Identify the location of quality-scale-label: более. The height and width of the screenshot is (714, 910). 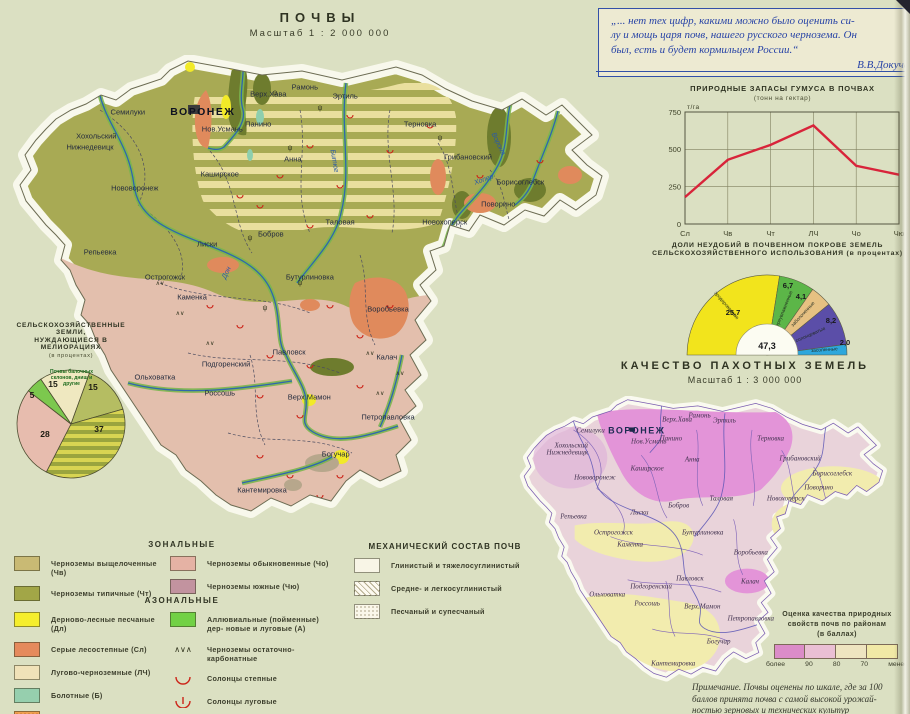
(776, 665).